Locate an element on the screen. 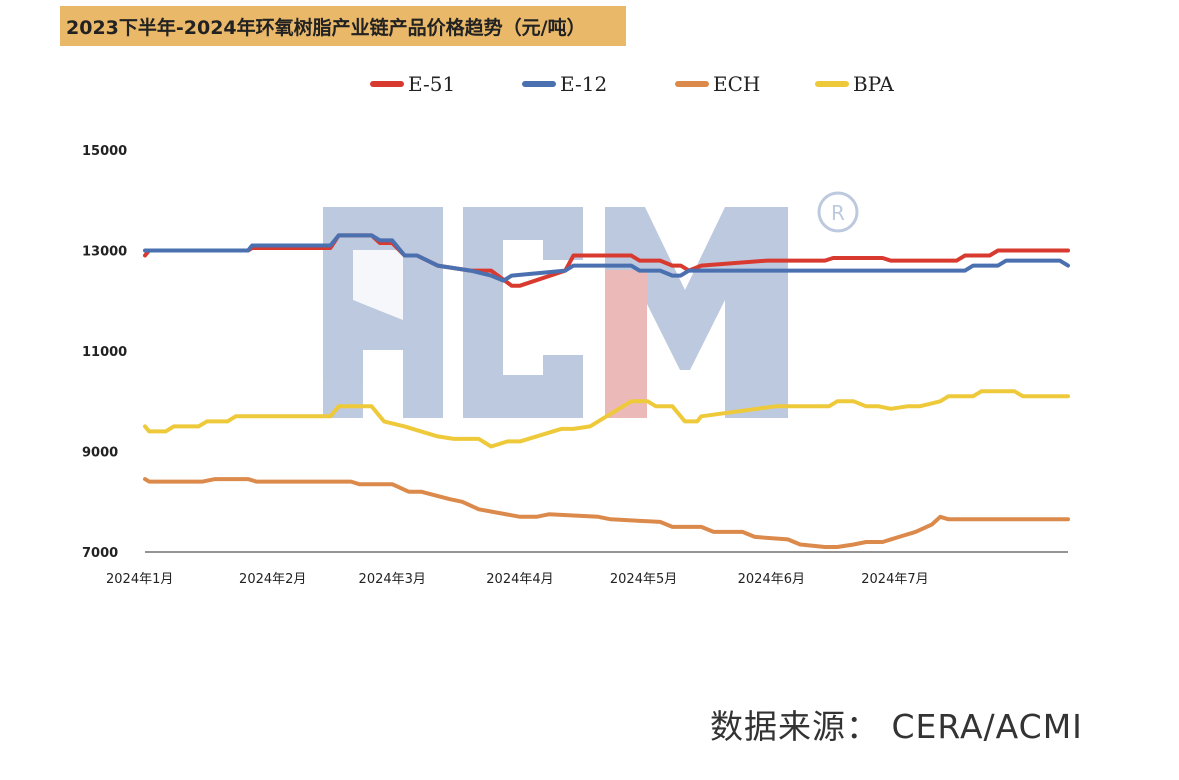 This screenshot has width=1179, height=780. y-tick-label: 11000 is located at coordinates (104, 352).